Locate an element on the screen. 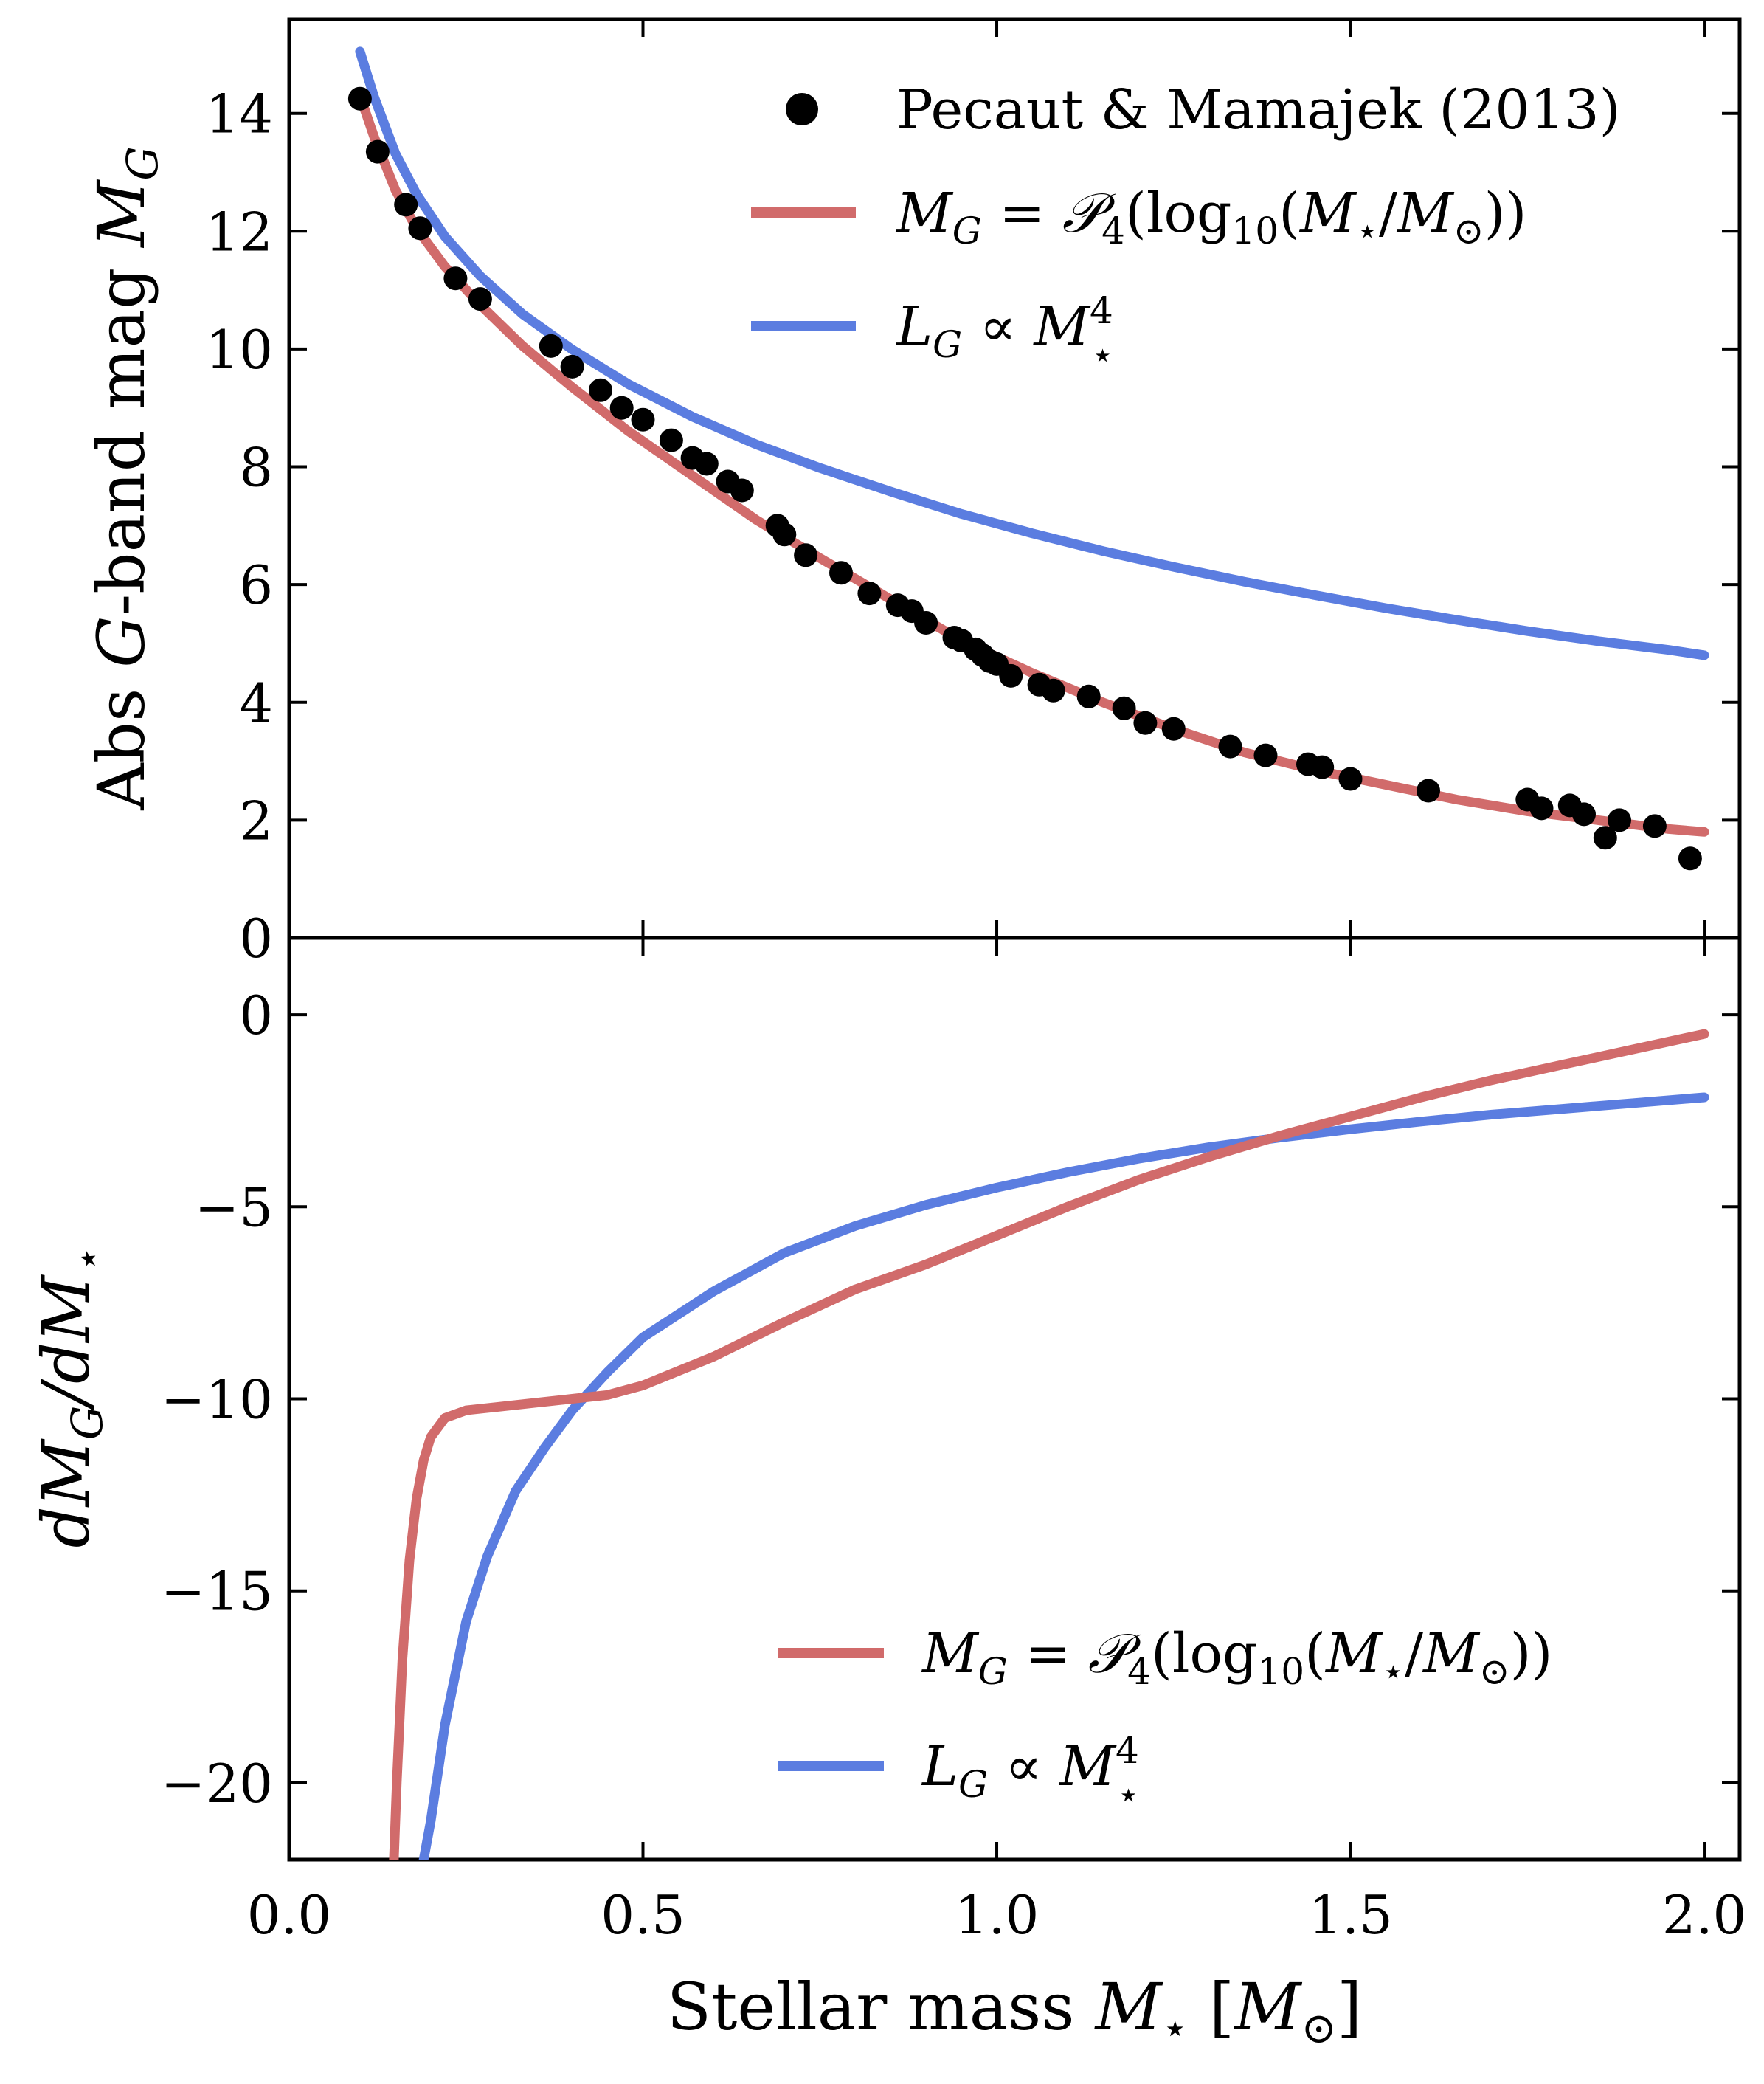 Image resolution: width=1764 pixels, height=2084 pixels. top-legend-label-power: LG ∝ M4 ⋆ is located at coordinates (1005, 332).